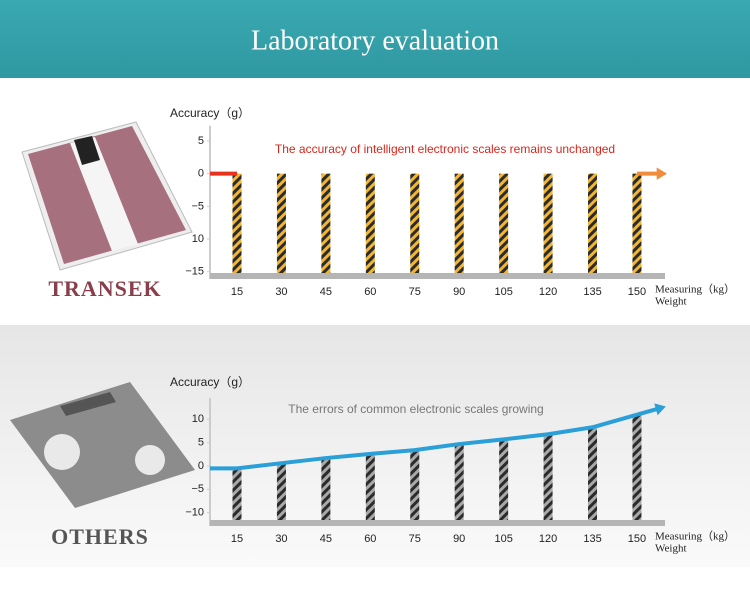  What do you see at coordinates (194, 513) in the screenshot?
I see `y-tick-label: −10` at bounding box center [194, 513].